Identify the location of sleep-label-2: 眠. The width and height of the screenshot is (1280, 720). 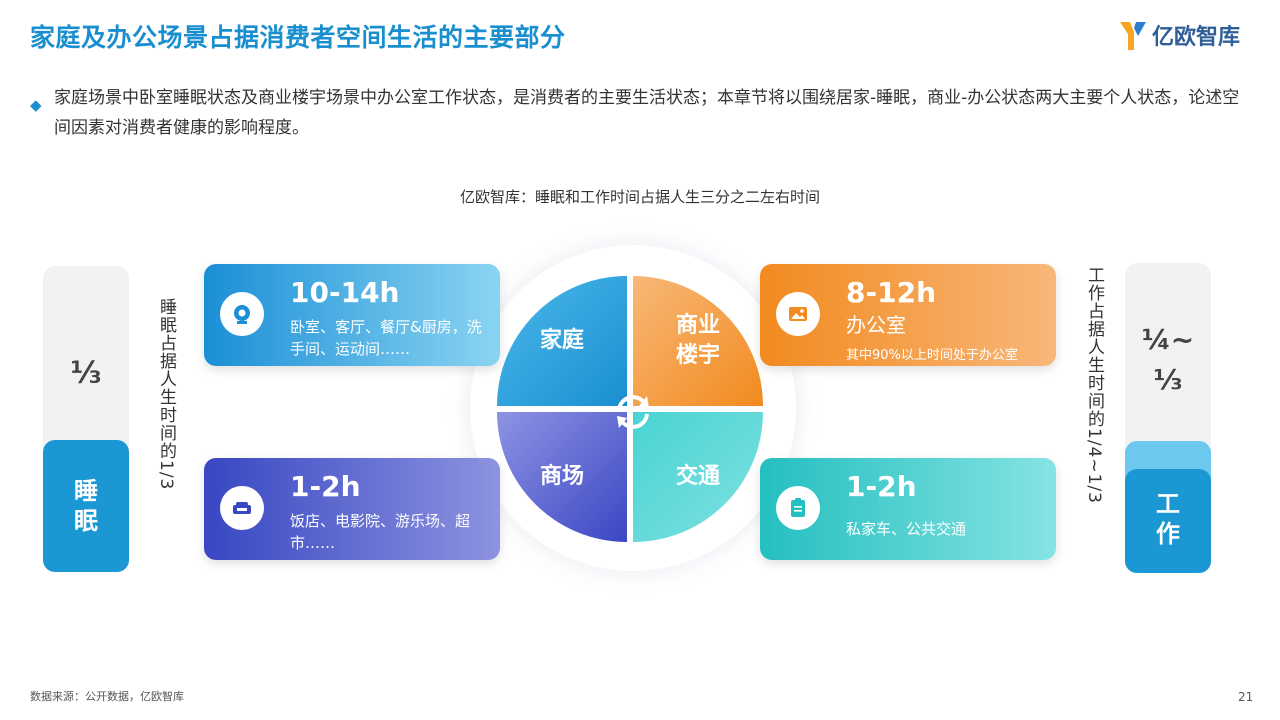
(86, 521).